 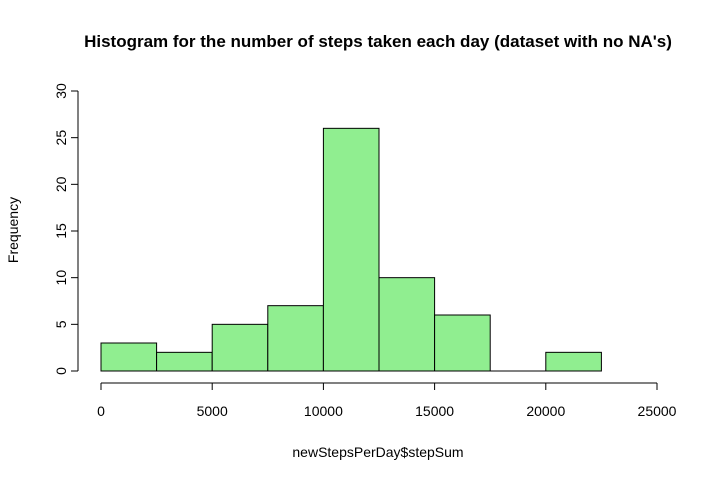 What do you see at coordinates (657, 411) in the screenshot?
I see `x-tick-label-5: 25000` at bounding box center [657, 411].